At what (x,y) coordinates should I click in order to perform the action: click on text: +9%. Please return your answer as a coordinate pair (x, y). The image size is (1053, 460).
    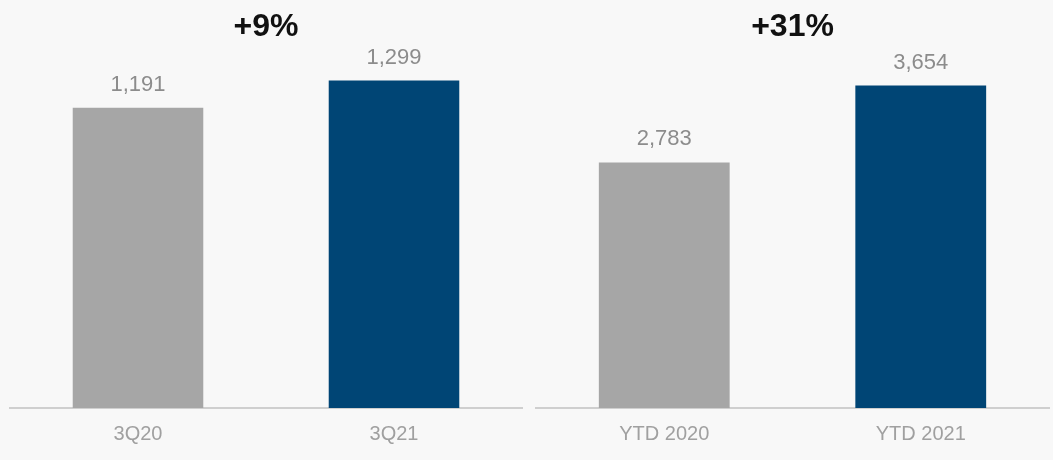
    Looking at the image, I should click on (266, 24).